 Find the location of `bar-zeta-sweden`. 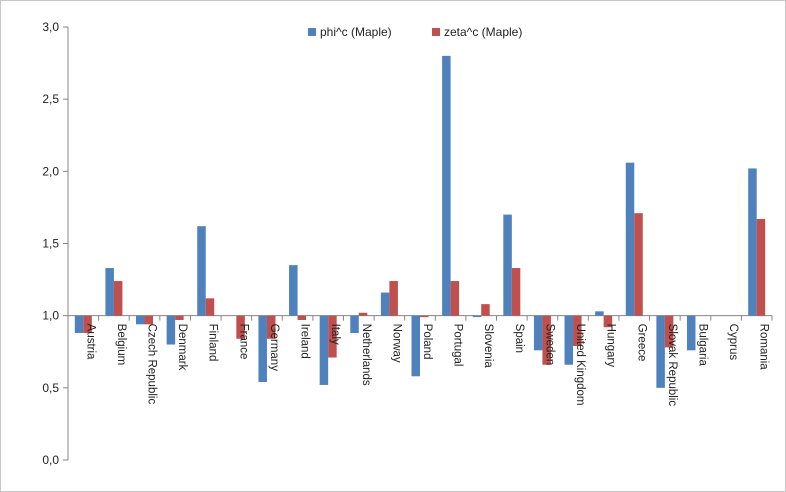

bar-zeta-sweden is located at coordinates (546, 340).